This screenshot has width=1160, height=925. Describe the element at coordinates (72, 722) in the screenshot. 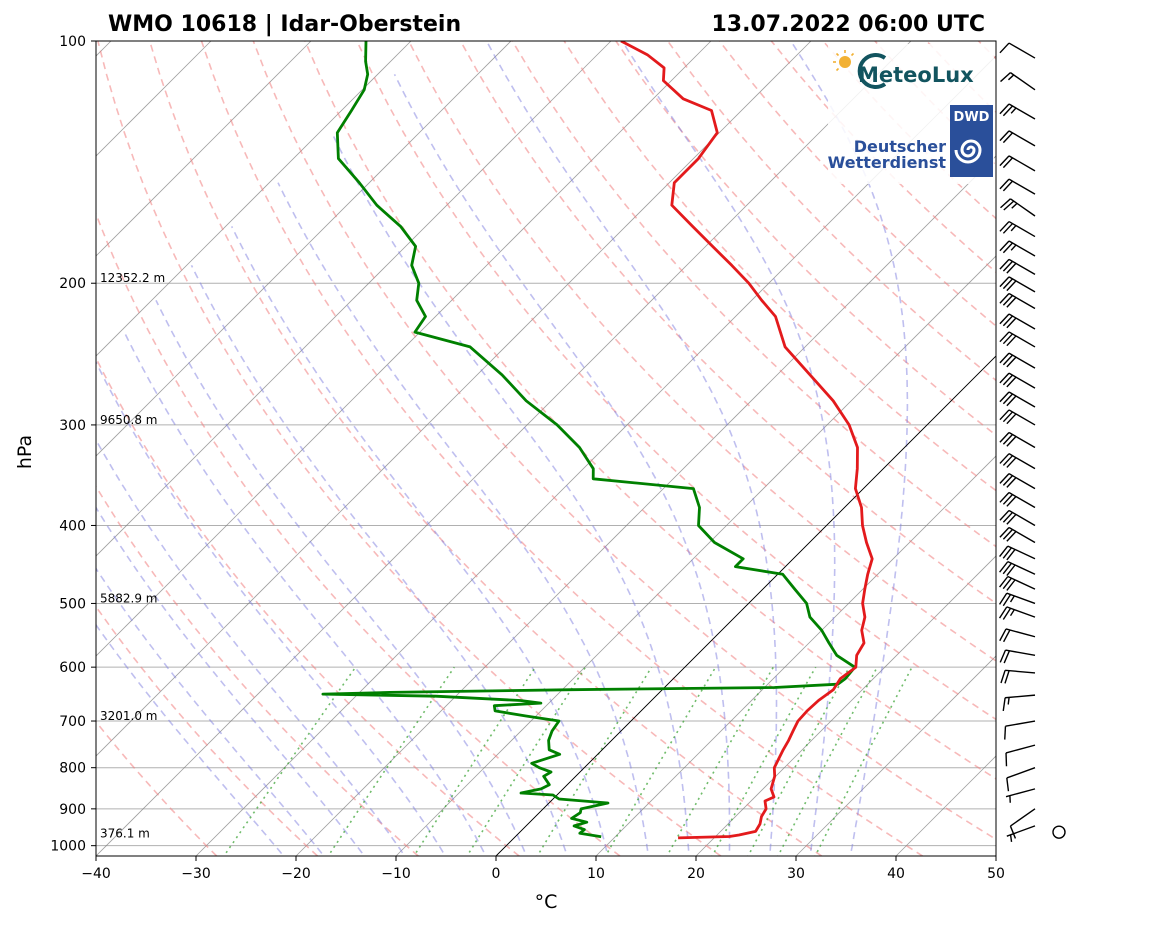

I see `y-tick-label: 700` at that location.